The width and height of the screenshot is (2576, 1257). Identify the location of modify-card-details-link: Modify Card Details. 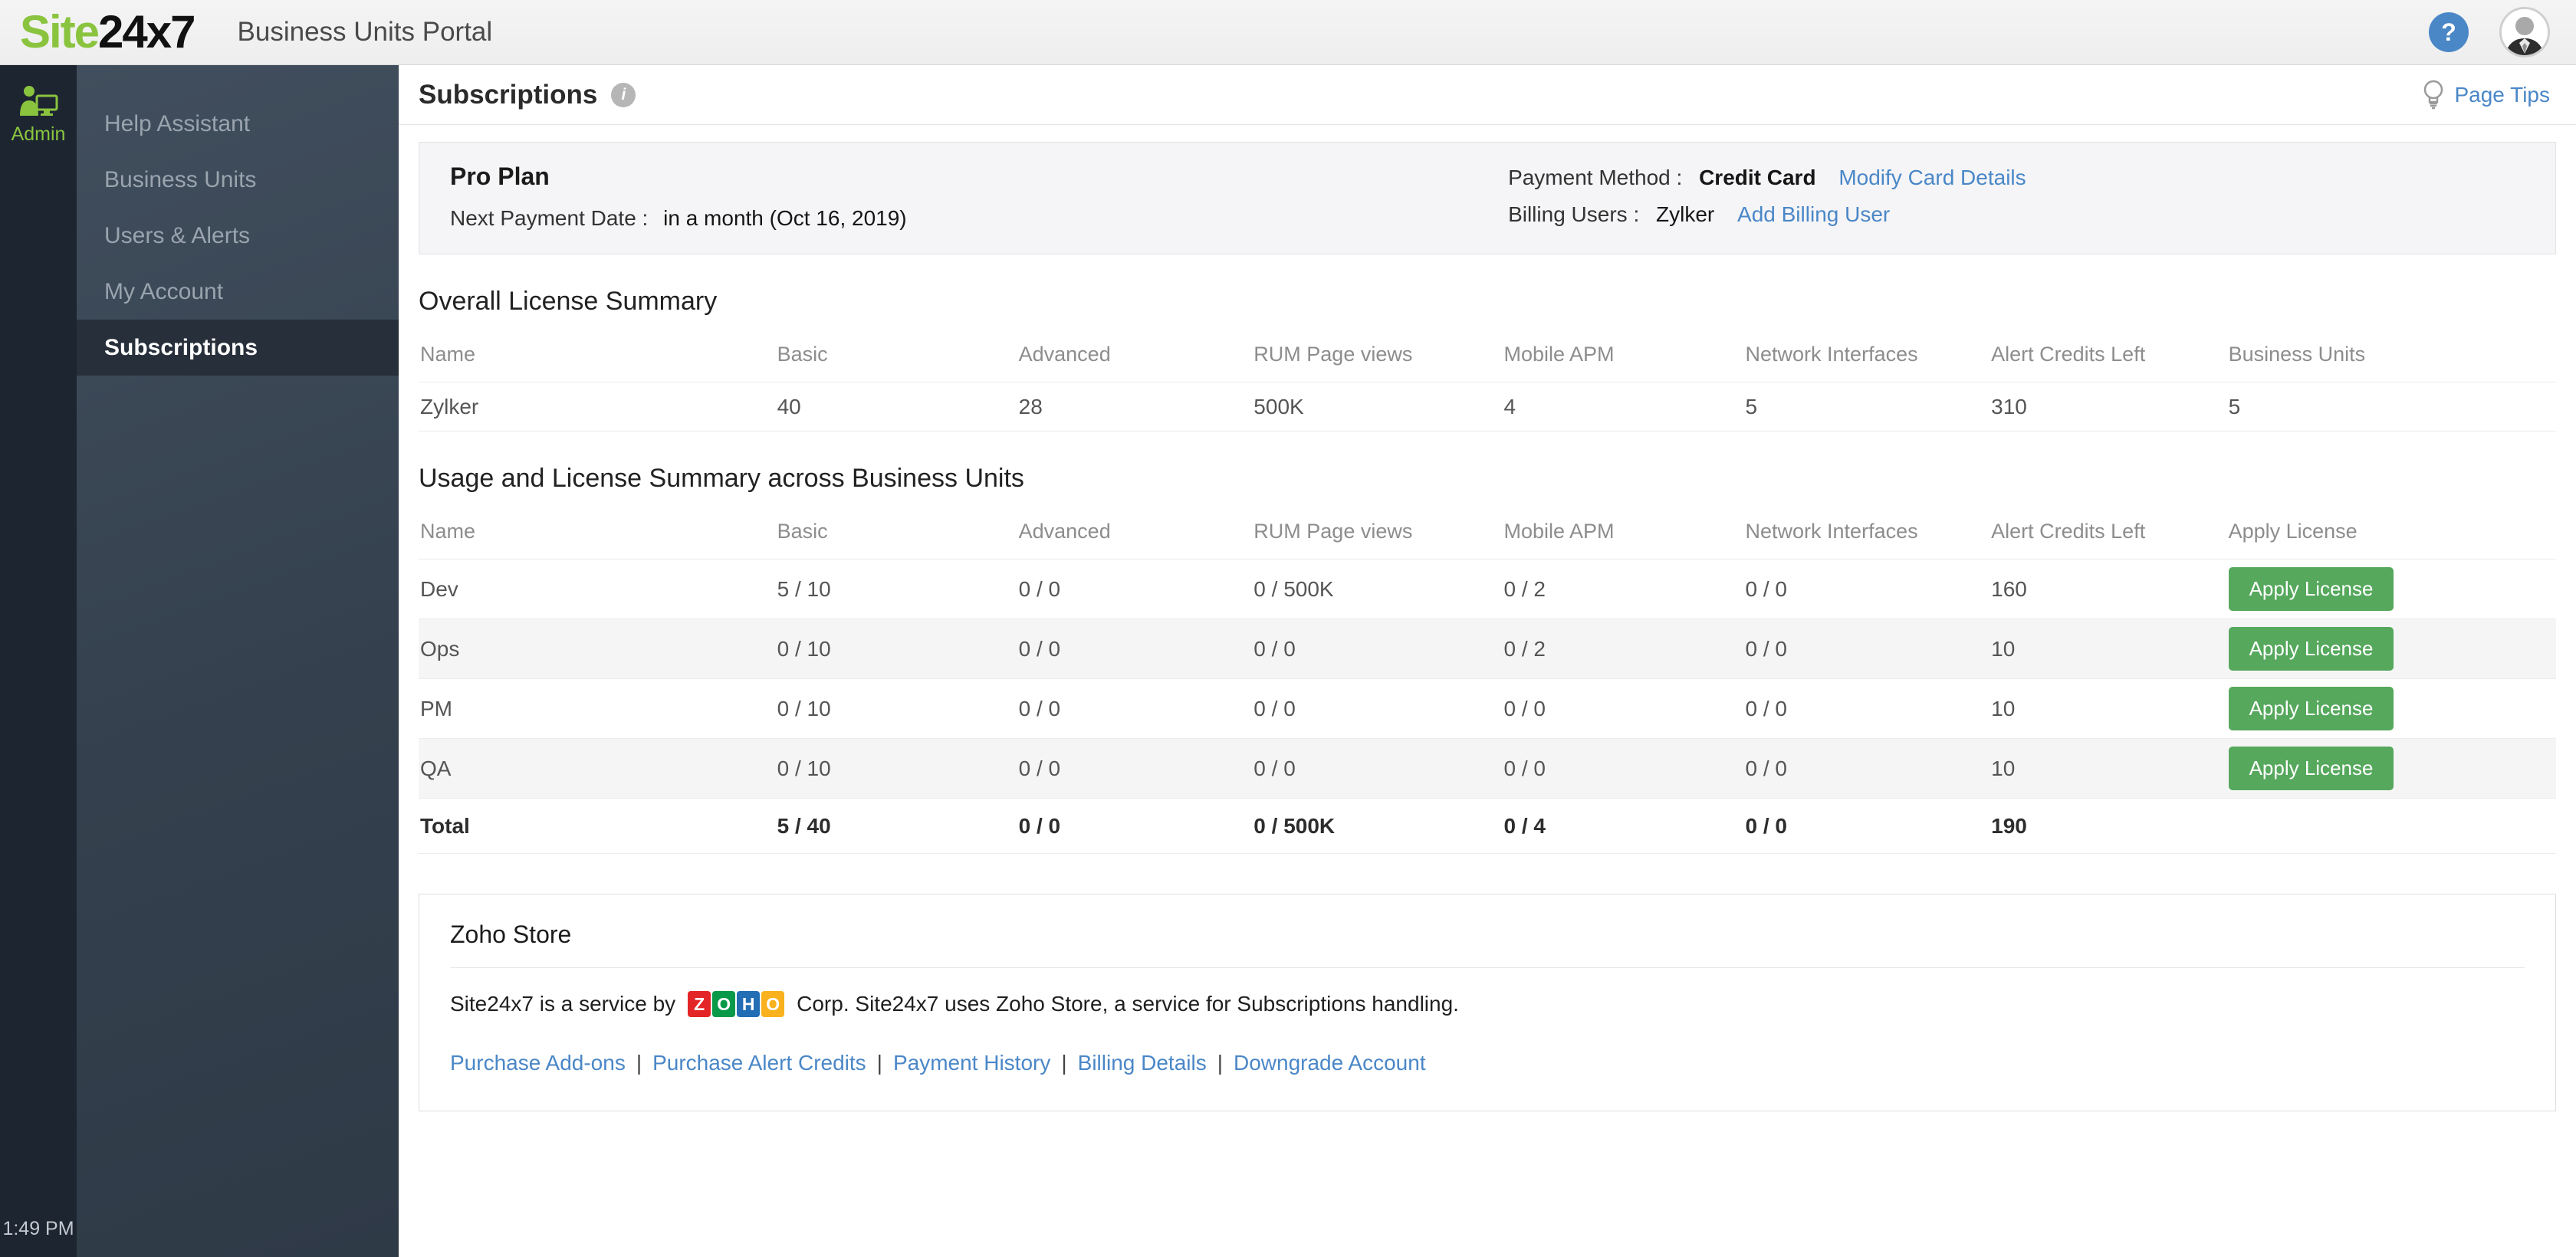
(1932, 177).